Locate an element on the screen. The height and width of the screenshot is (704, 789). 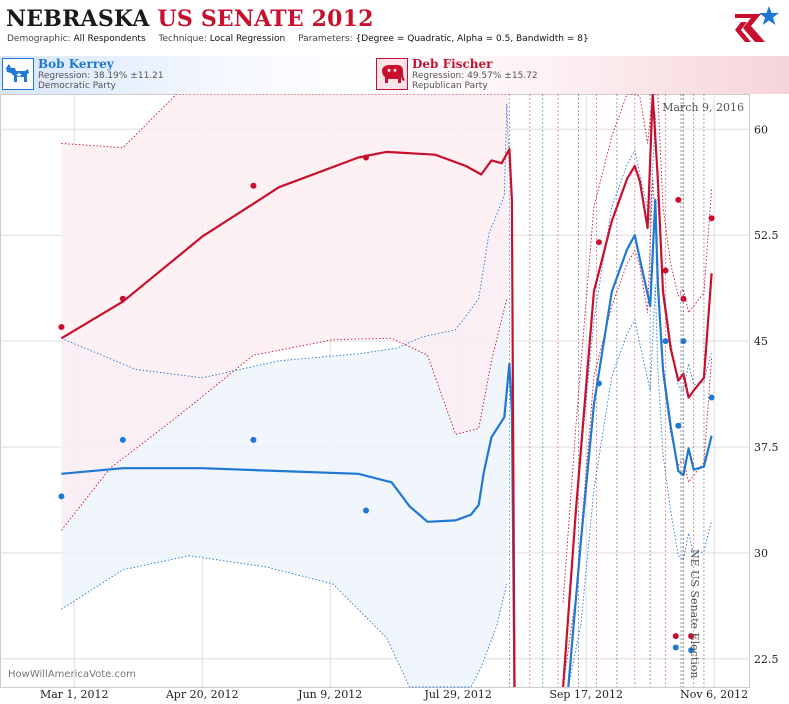
donkey-icon is located at coordinates (18, 74).